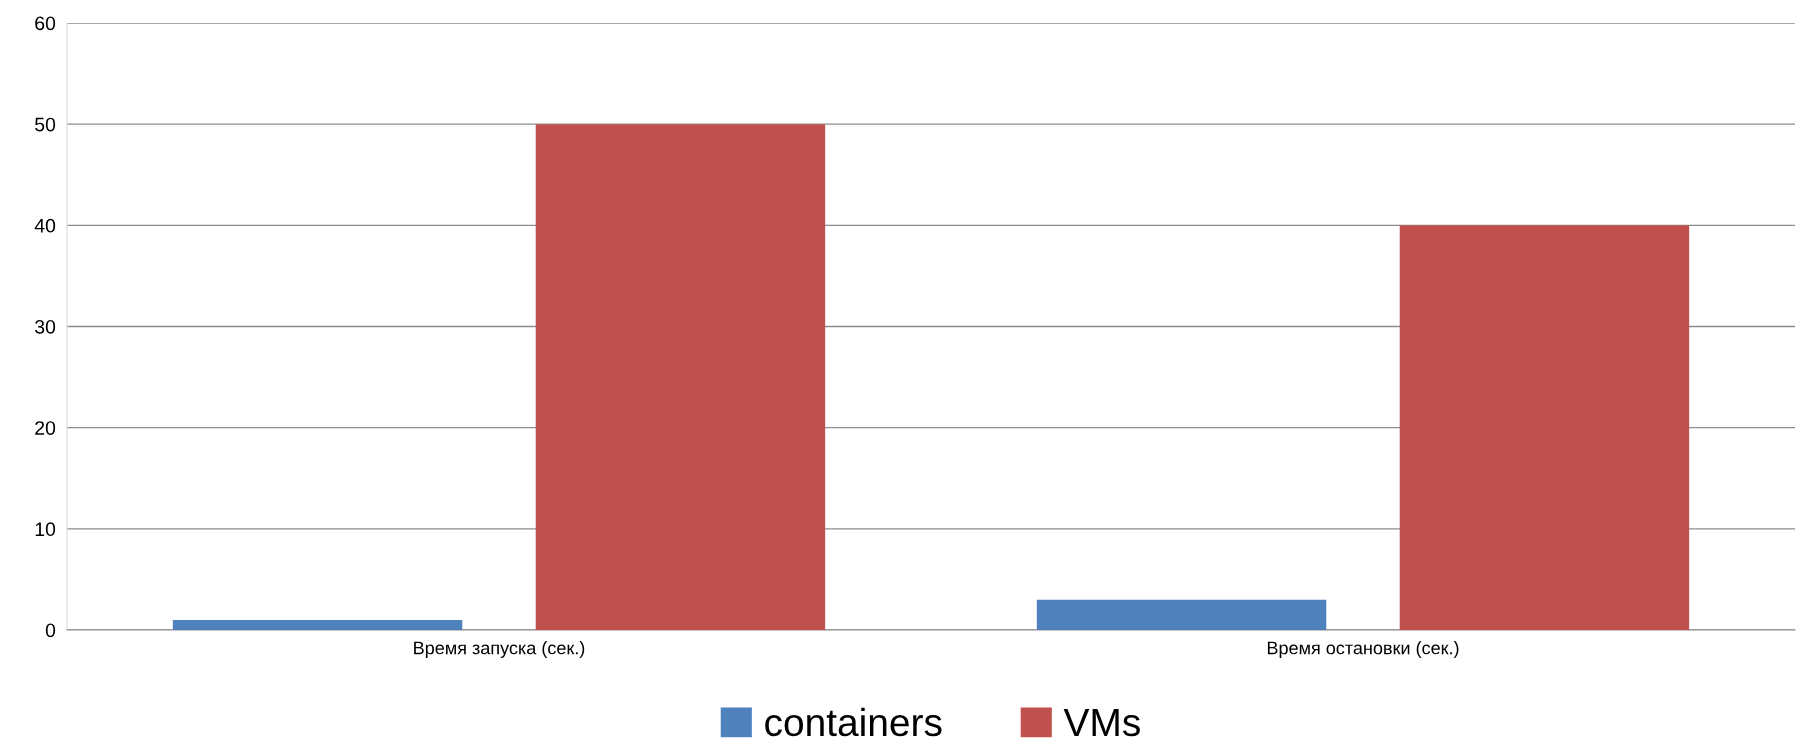 This screenshot has height=748, width=1802. I want to click on y-tick-label: 20, so click(45, 428).